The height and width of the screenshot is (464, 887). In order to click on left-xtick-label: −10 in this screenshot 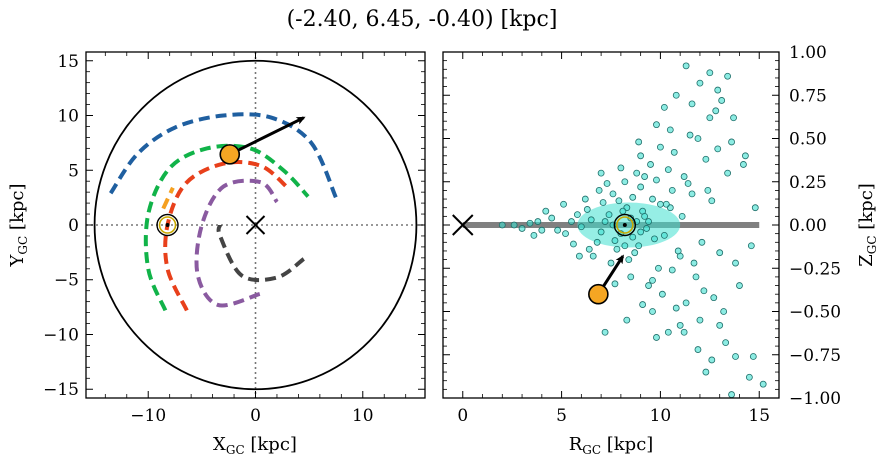, I will do `click(148, 416)`.